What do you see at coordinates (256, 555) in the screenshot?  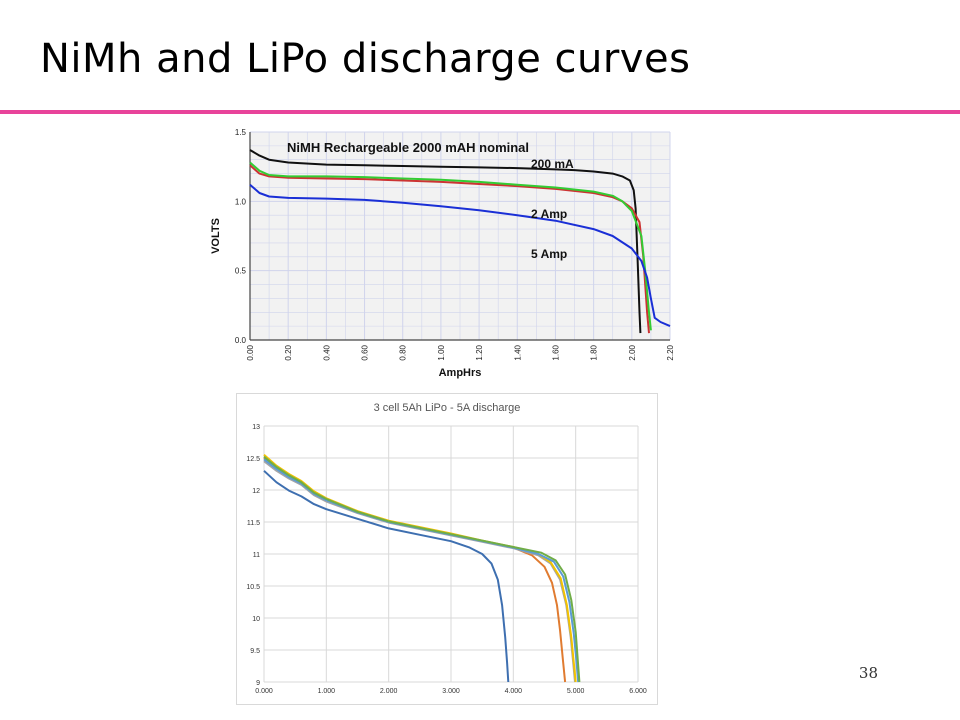 I see `y-tick-label: 11` at bounding box center [256, 555].